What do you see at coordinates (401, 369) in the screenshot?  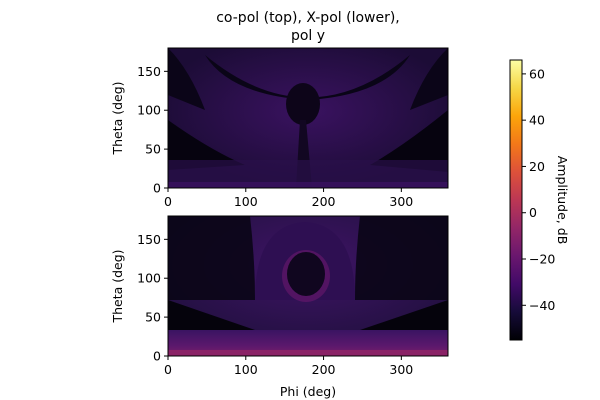 I see `bottom-x-tick-label: 300` at bounding box center [401, 369].